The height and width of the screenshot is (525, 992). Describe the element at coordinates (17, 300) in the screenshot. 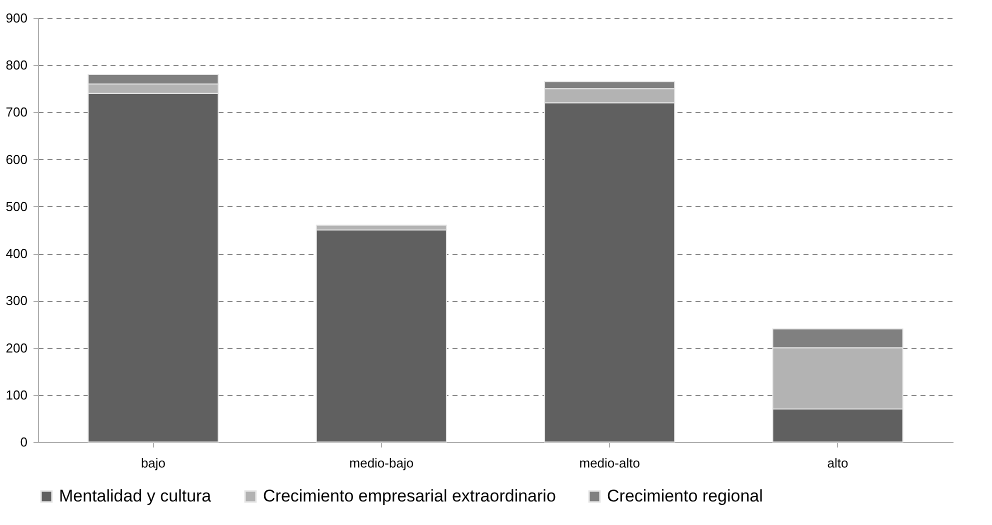

I see `y-tick-label: 300` at that location.